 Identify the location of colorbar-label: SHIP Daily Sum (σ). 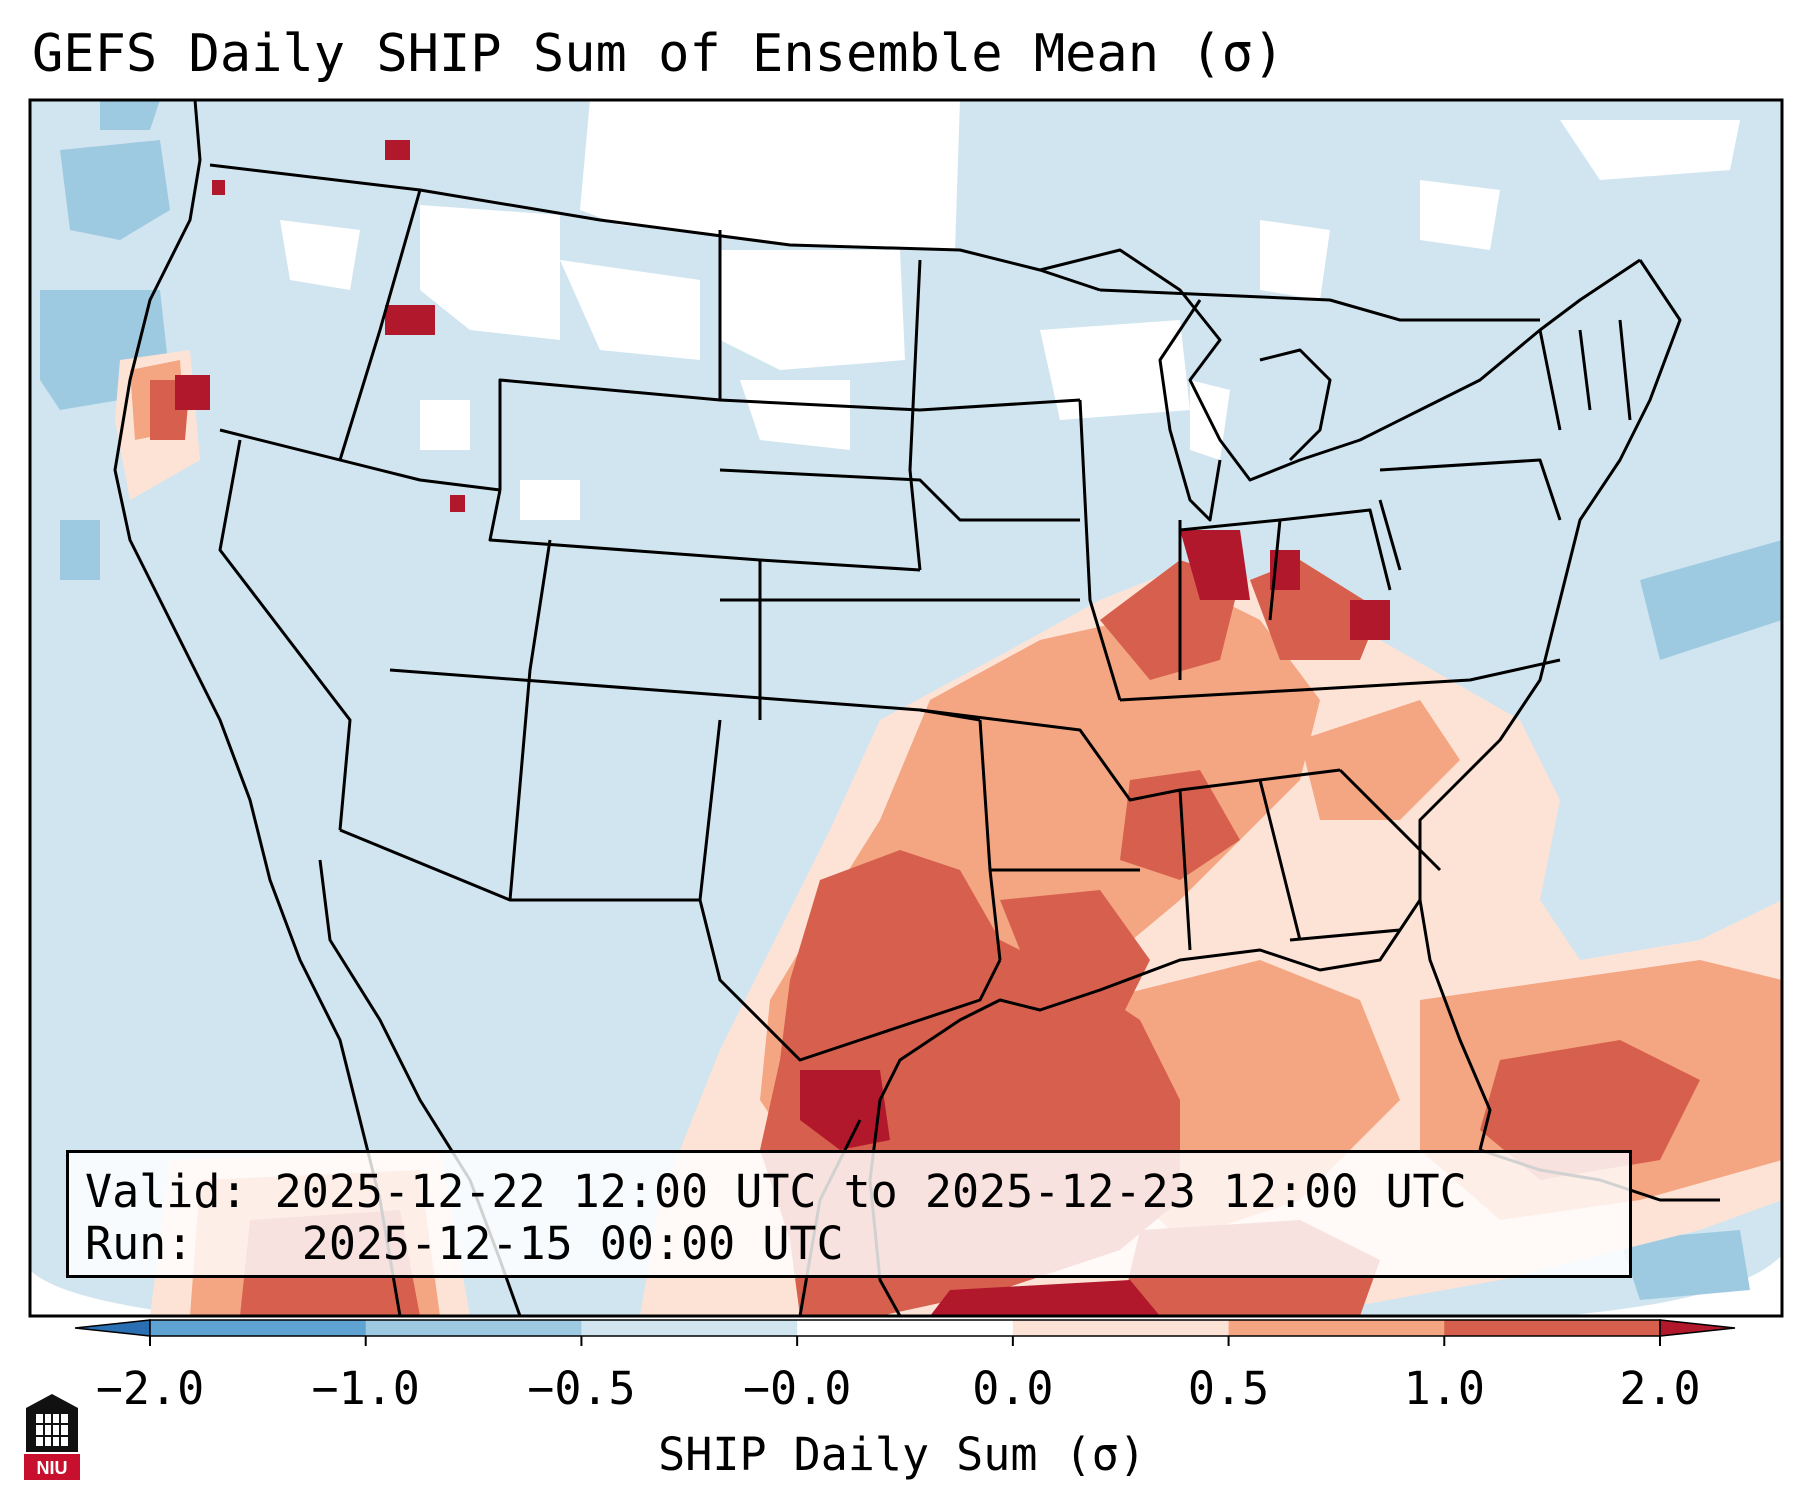
(902, 1454).